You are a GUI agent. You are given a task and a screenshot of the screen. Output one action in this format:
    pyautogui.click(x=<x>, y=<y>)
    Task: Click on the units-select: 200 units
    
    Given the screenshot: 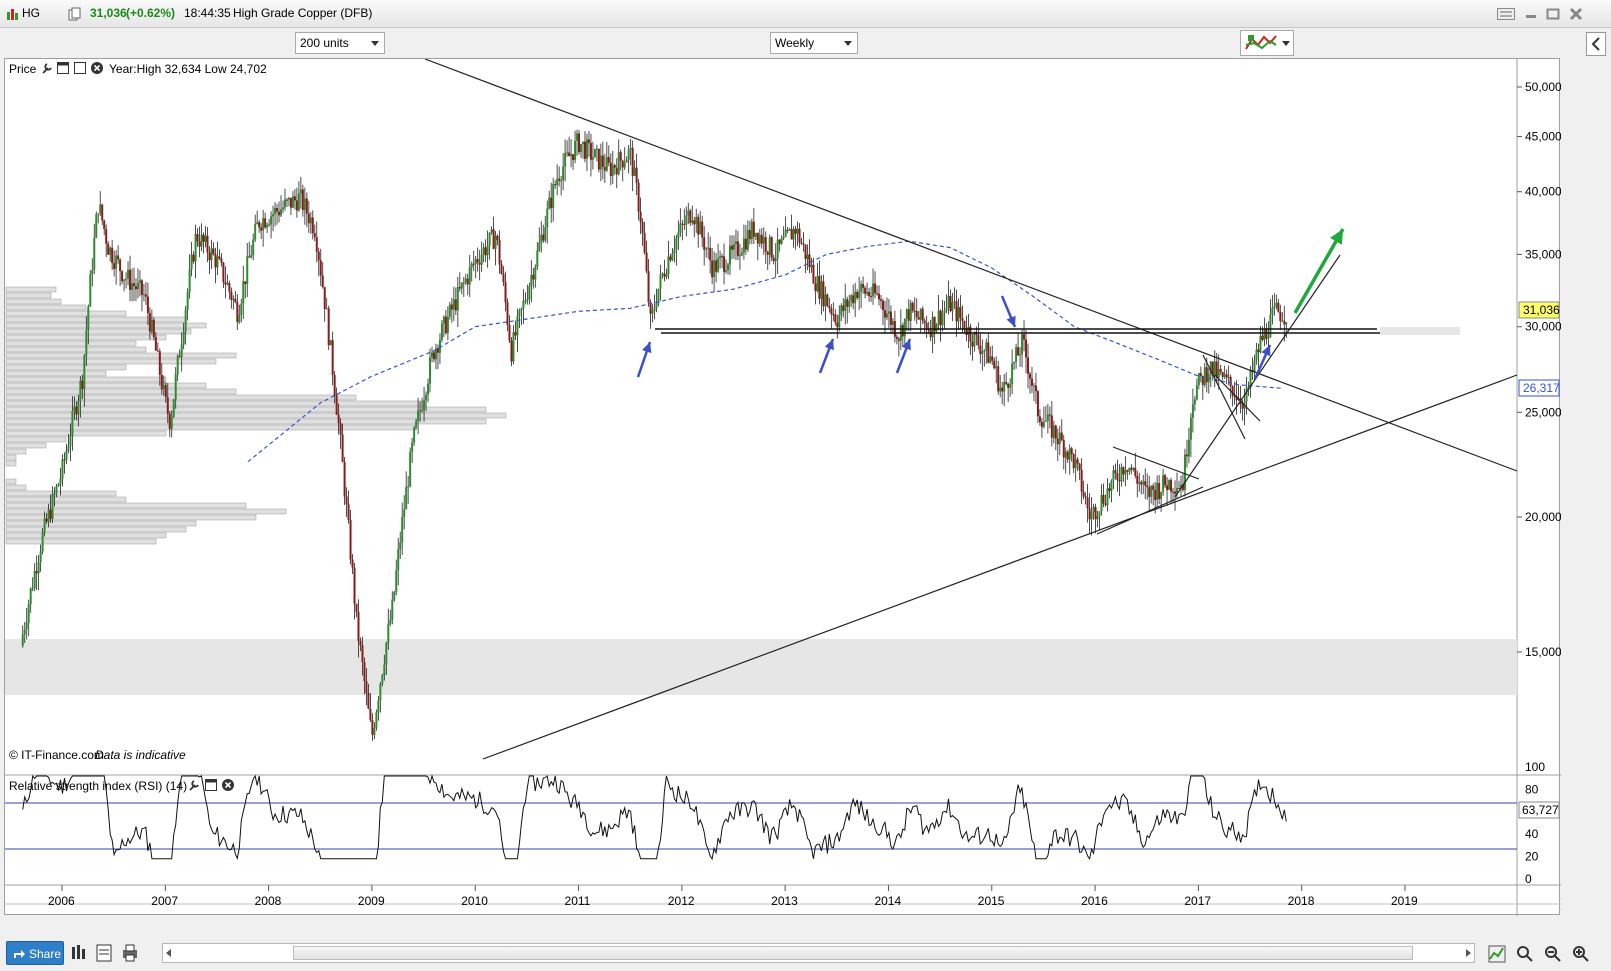 What is the action you would take?
    pyautogui.click(x=340, y=43)
    